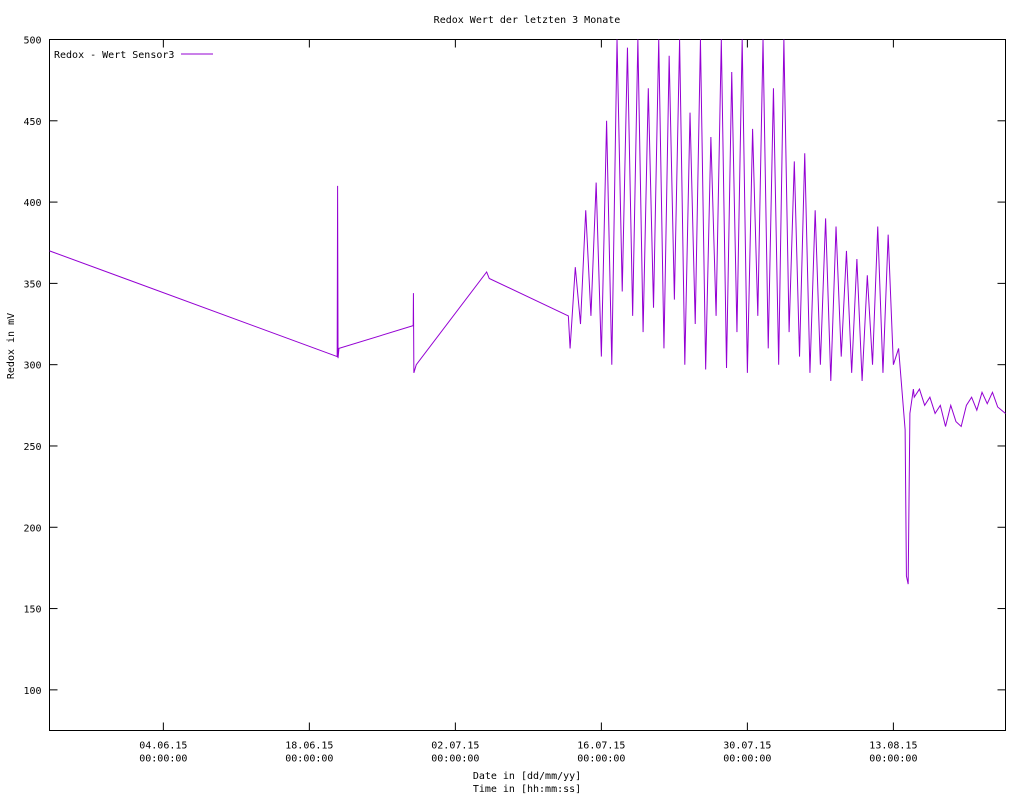 Image resolution: width=1024 pixels, height=802 pixels. I want to click on y-axis-label: Redox in mV, so click(11, 346).